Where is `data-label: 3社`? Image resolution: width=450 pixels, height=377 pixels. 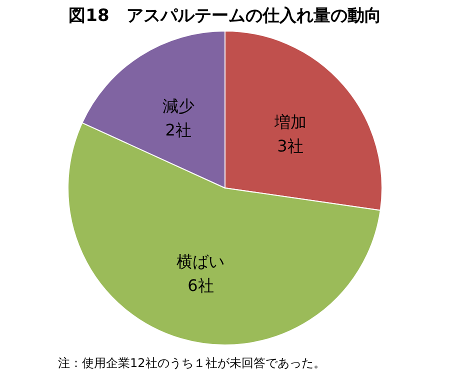 data-label: 3社 is located at coordinates (290, 146).